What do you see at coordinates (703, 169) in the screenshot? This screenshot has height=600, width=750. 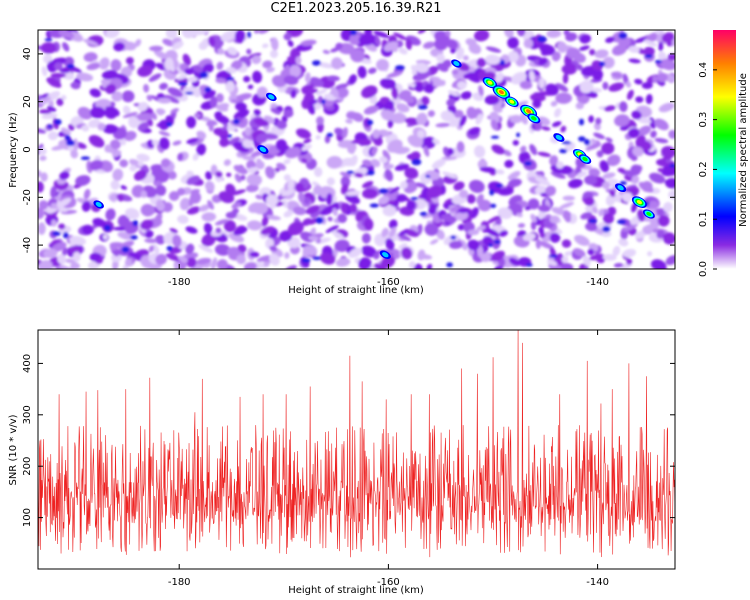 I see `colorbar-tick-label: 0.2` at bounding box center [703, 169].